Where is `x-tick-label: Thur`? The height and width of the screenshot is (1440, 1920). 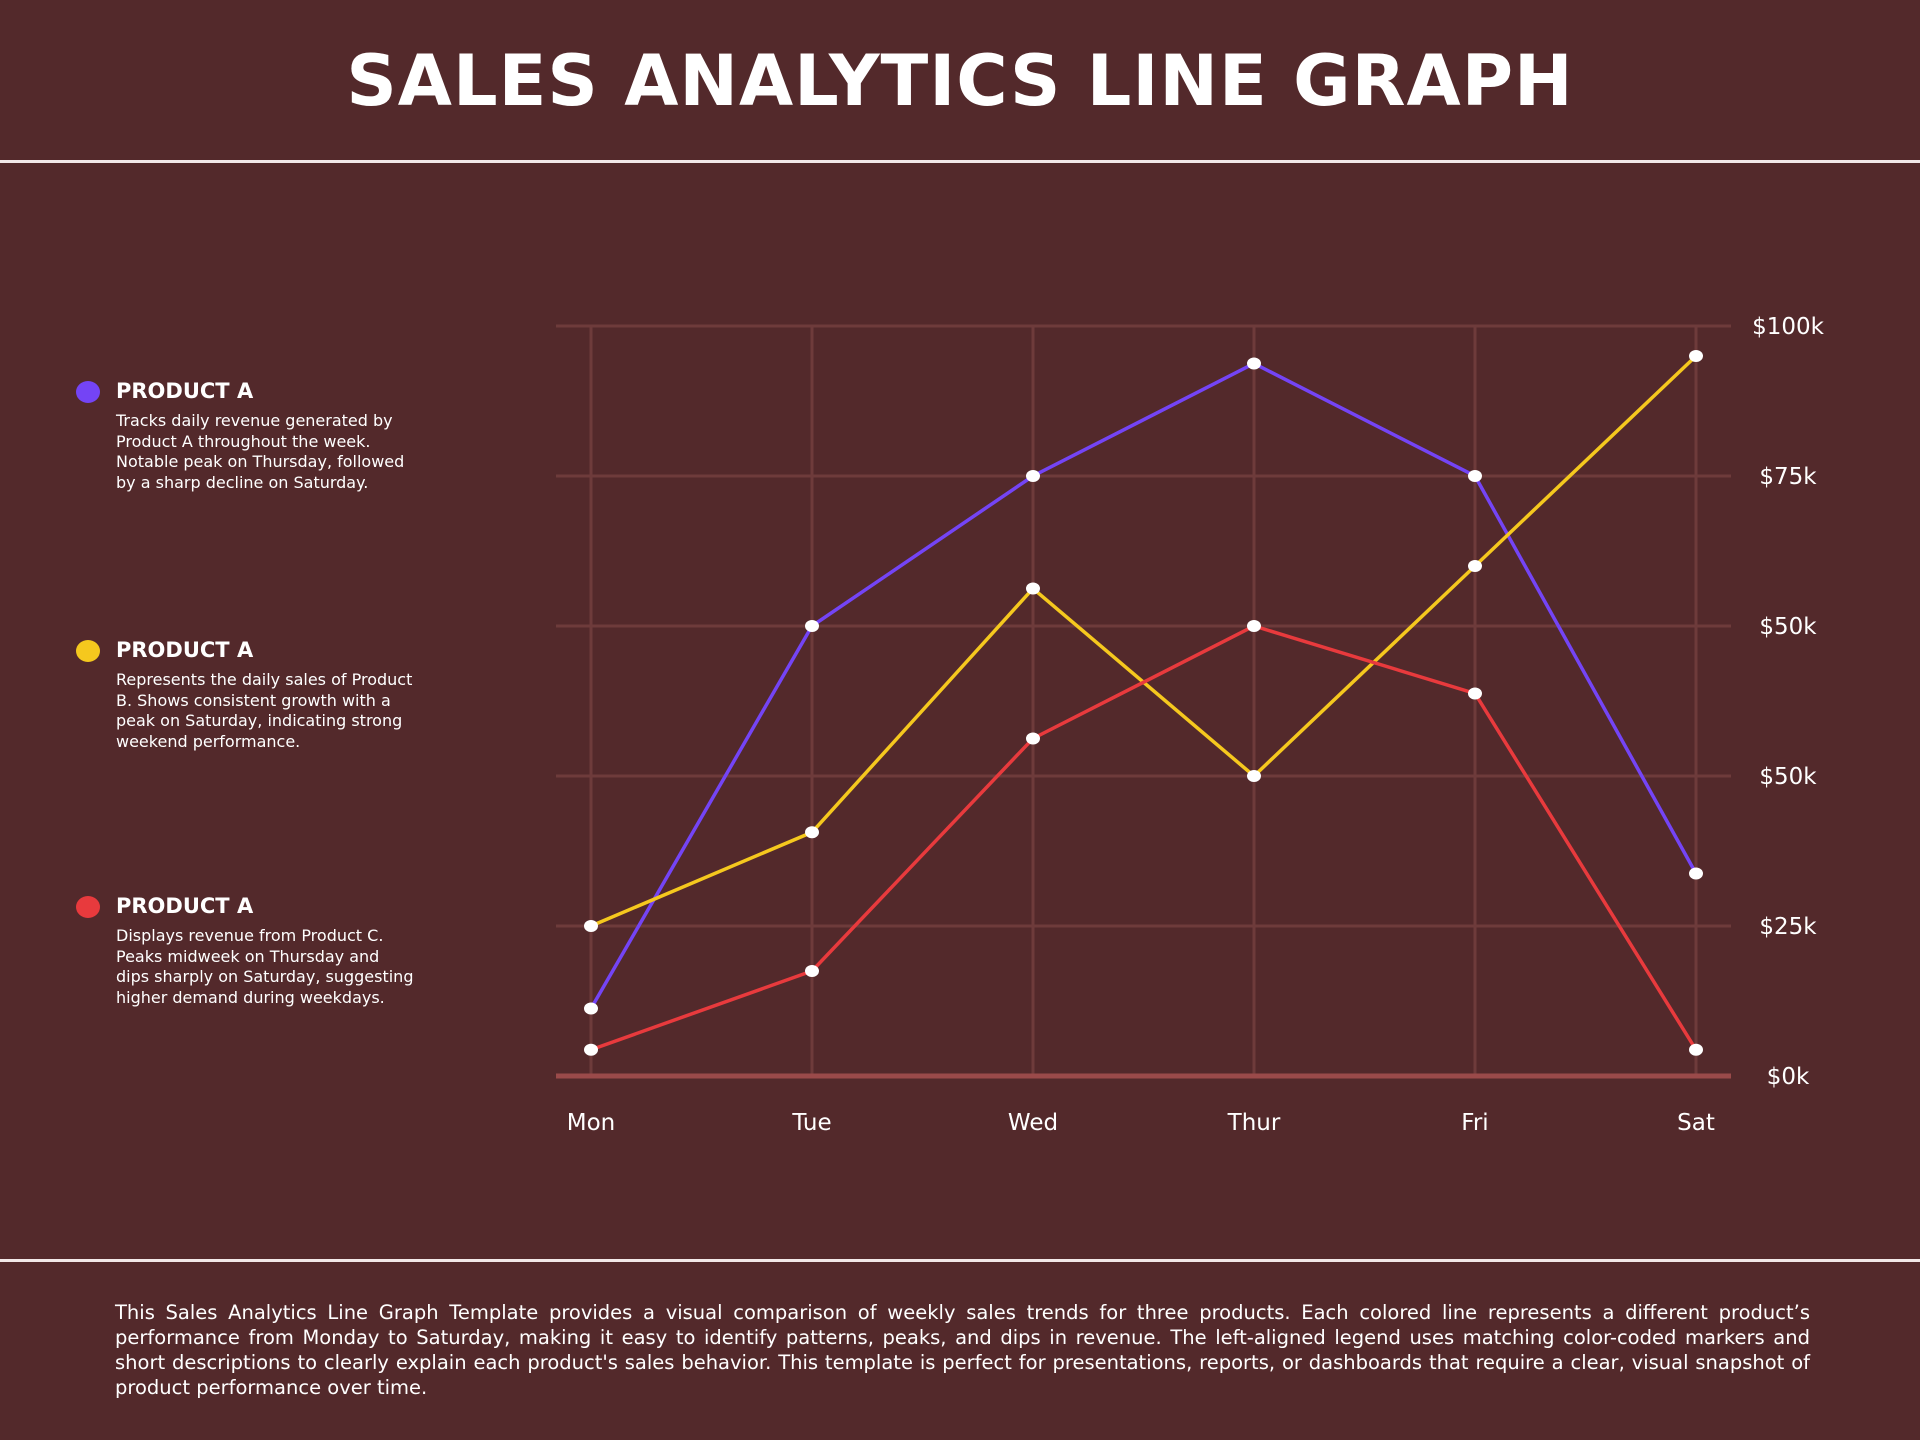
x-tick-label: Thur is located at coordinates (1254, 1123).